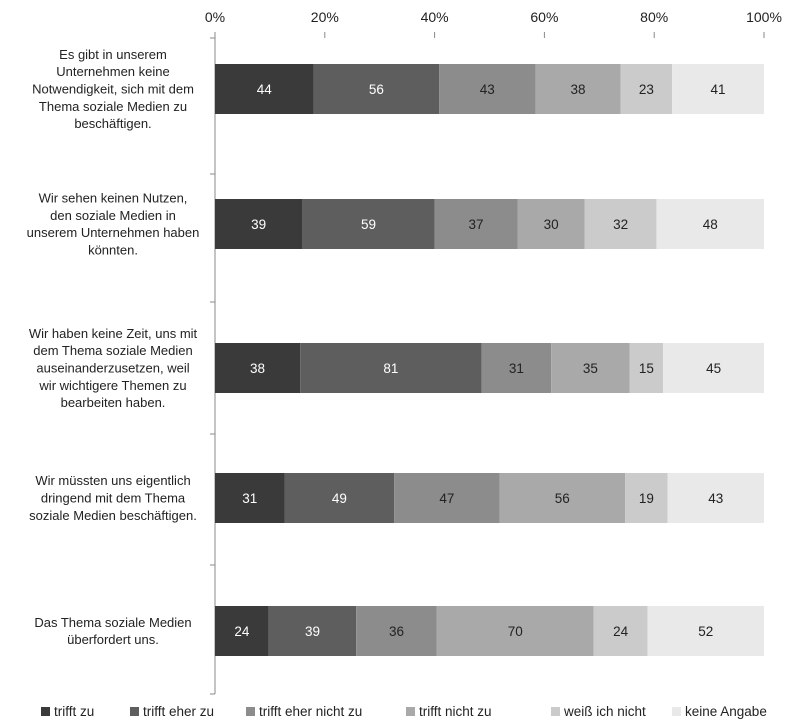 This screenshot has width=790, height=728. I want to click on category-label-line: Notwendigkeit, sich mit dem, so click(113, 89).